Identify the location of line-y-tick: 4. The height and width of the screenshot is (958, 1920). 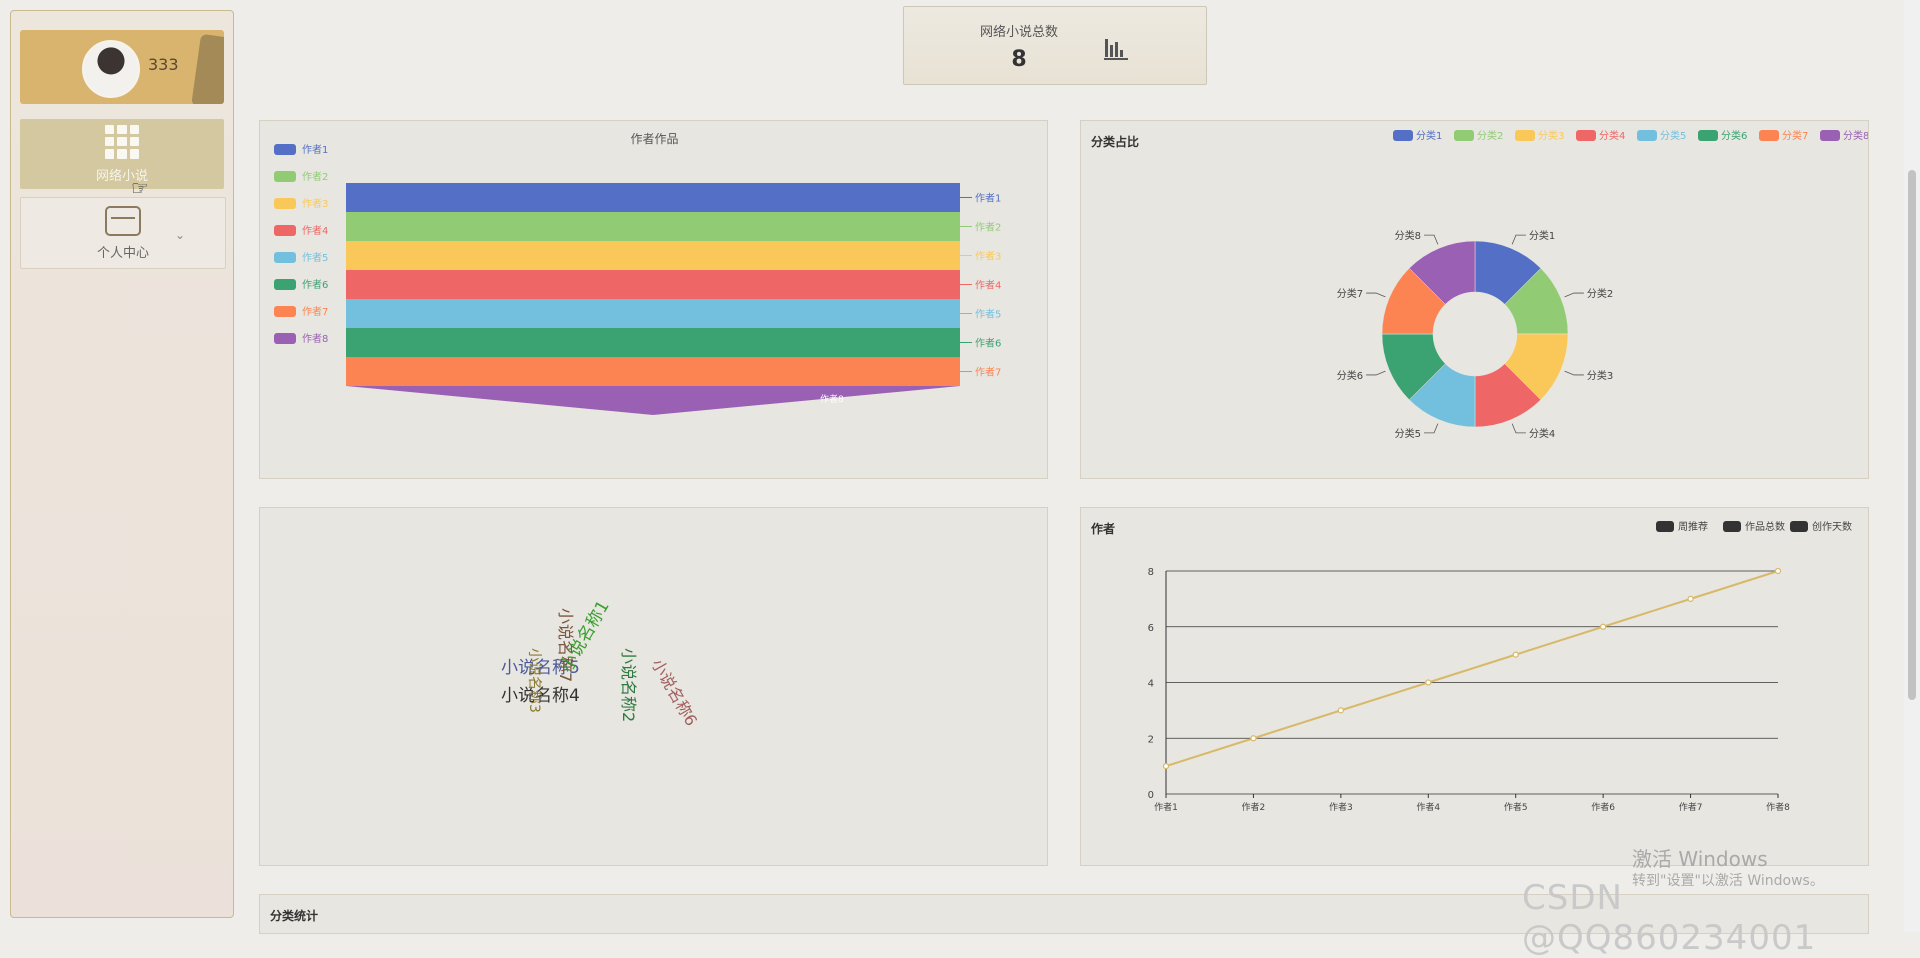
(1151, 684).